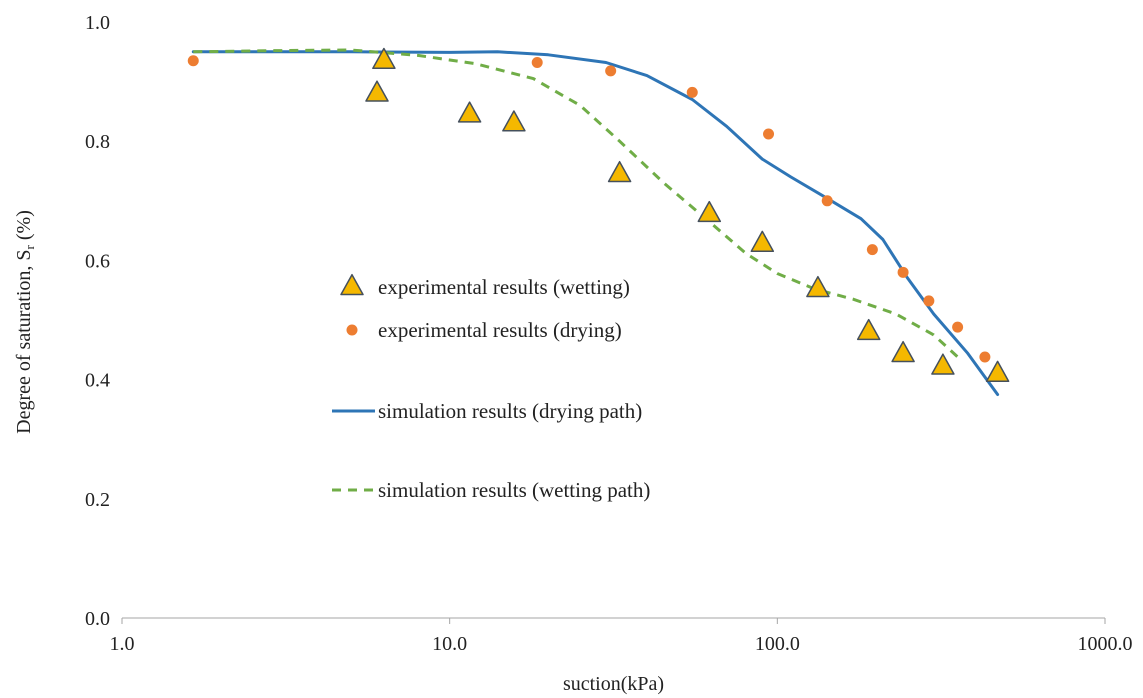  Describe the element at coordinates (24, 341) in the screenshot. I see `y-axis-title-main: Degree of saturation, S` at that location.